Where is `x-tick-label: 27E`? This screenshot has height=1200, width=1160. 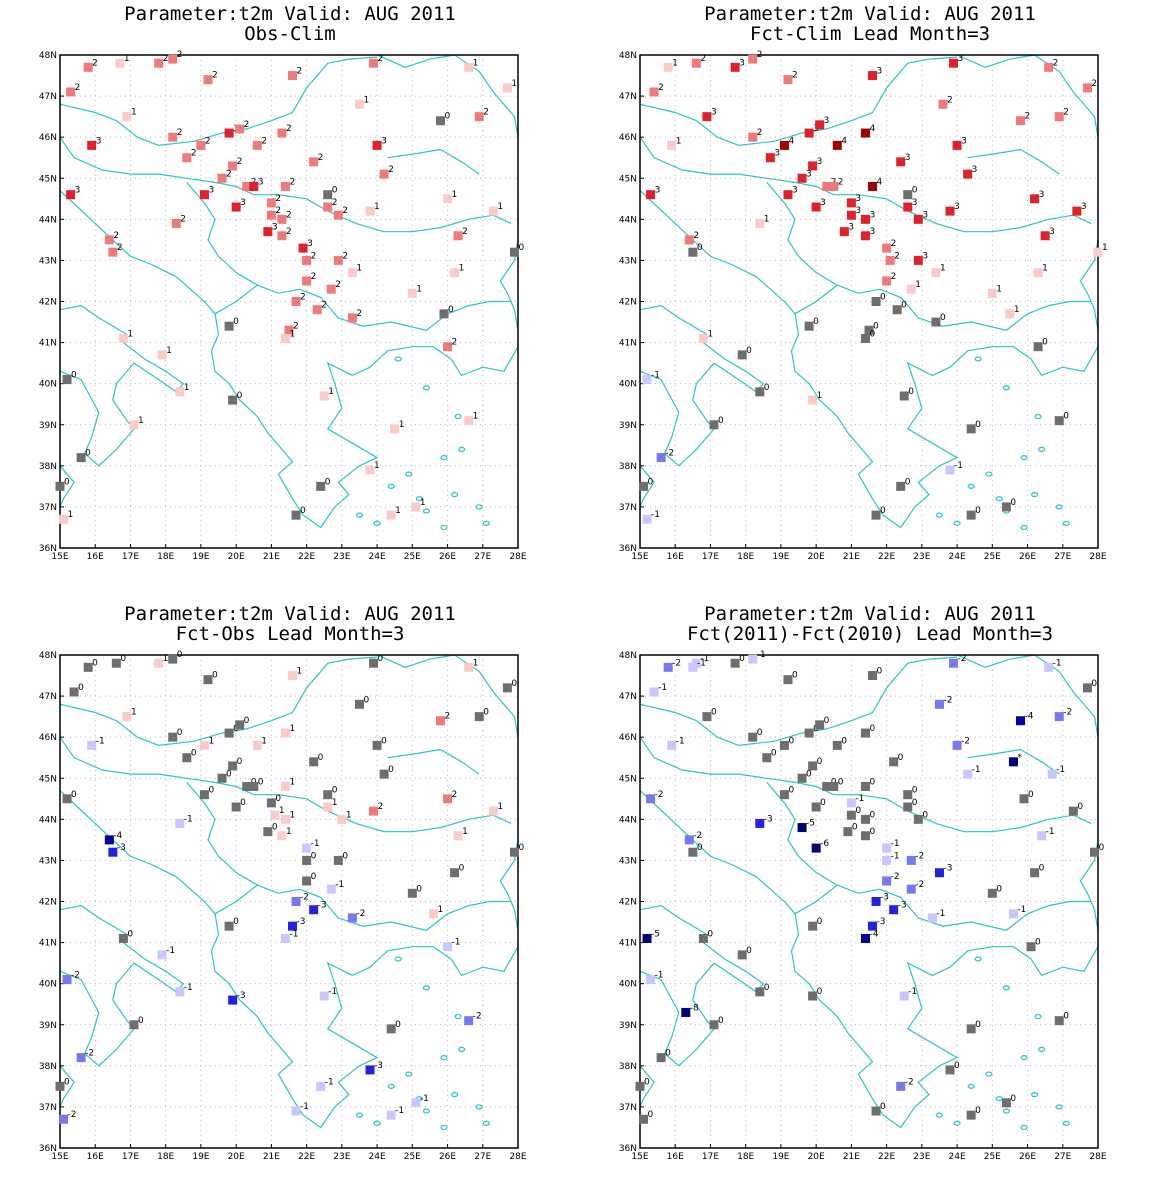
x-tick-label: 27E is located at coordinates (482, 1157).